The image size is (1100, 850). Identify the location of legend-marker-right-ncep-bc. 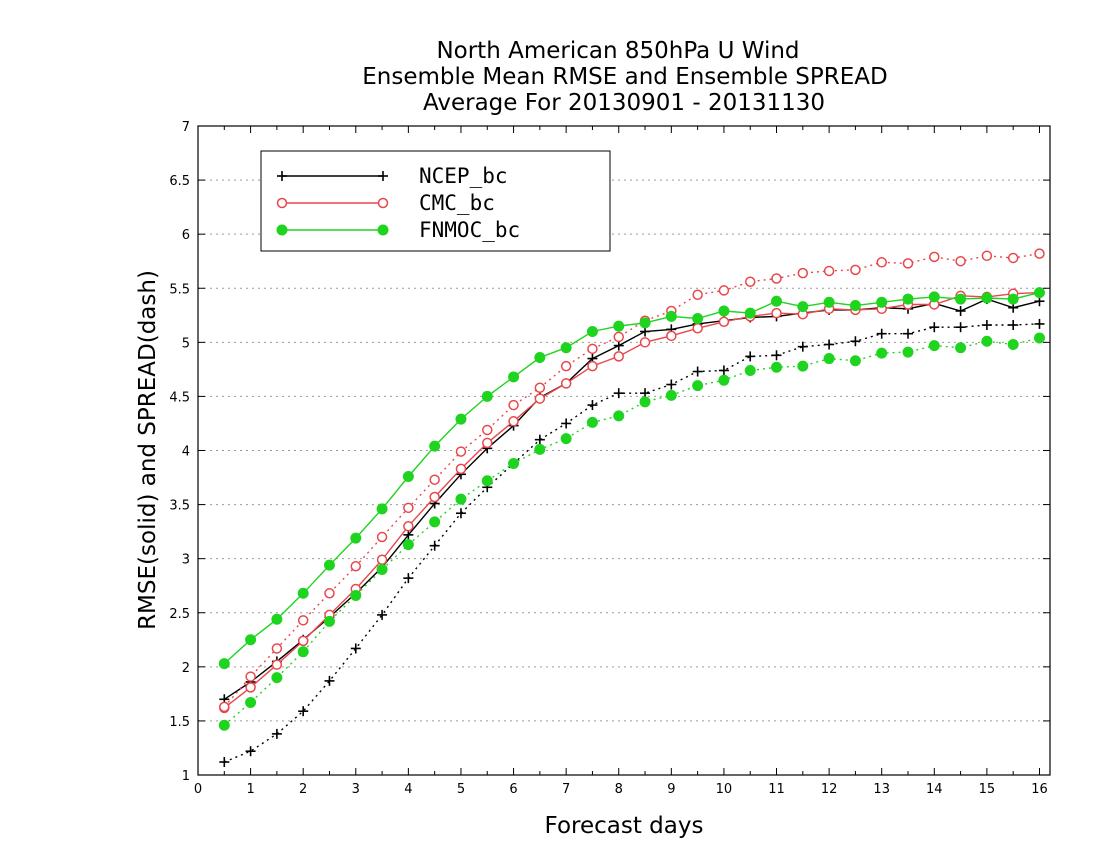
(383, 176).